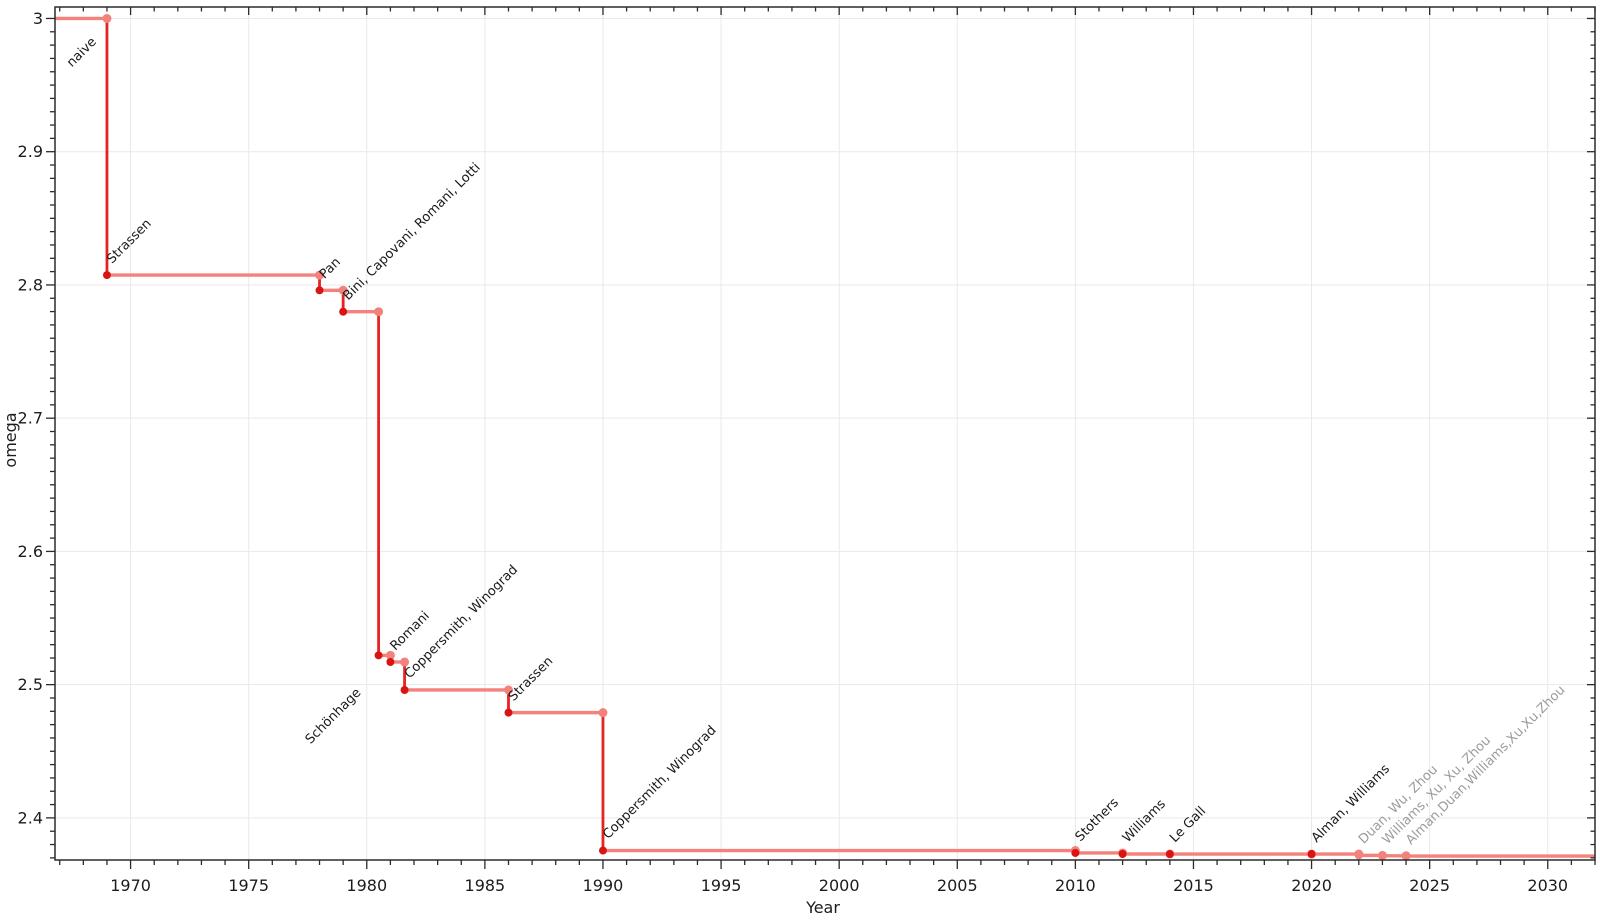 The width and height of the screenshot is (1600, 924). Describe the element at coordinates (839, 885) in the screenshot. I see `x-tick-label: 2000` at that location.